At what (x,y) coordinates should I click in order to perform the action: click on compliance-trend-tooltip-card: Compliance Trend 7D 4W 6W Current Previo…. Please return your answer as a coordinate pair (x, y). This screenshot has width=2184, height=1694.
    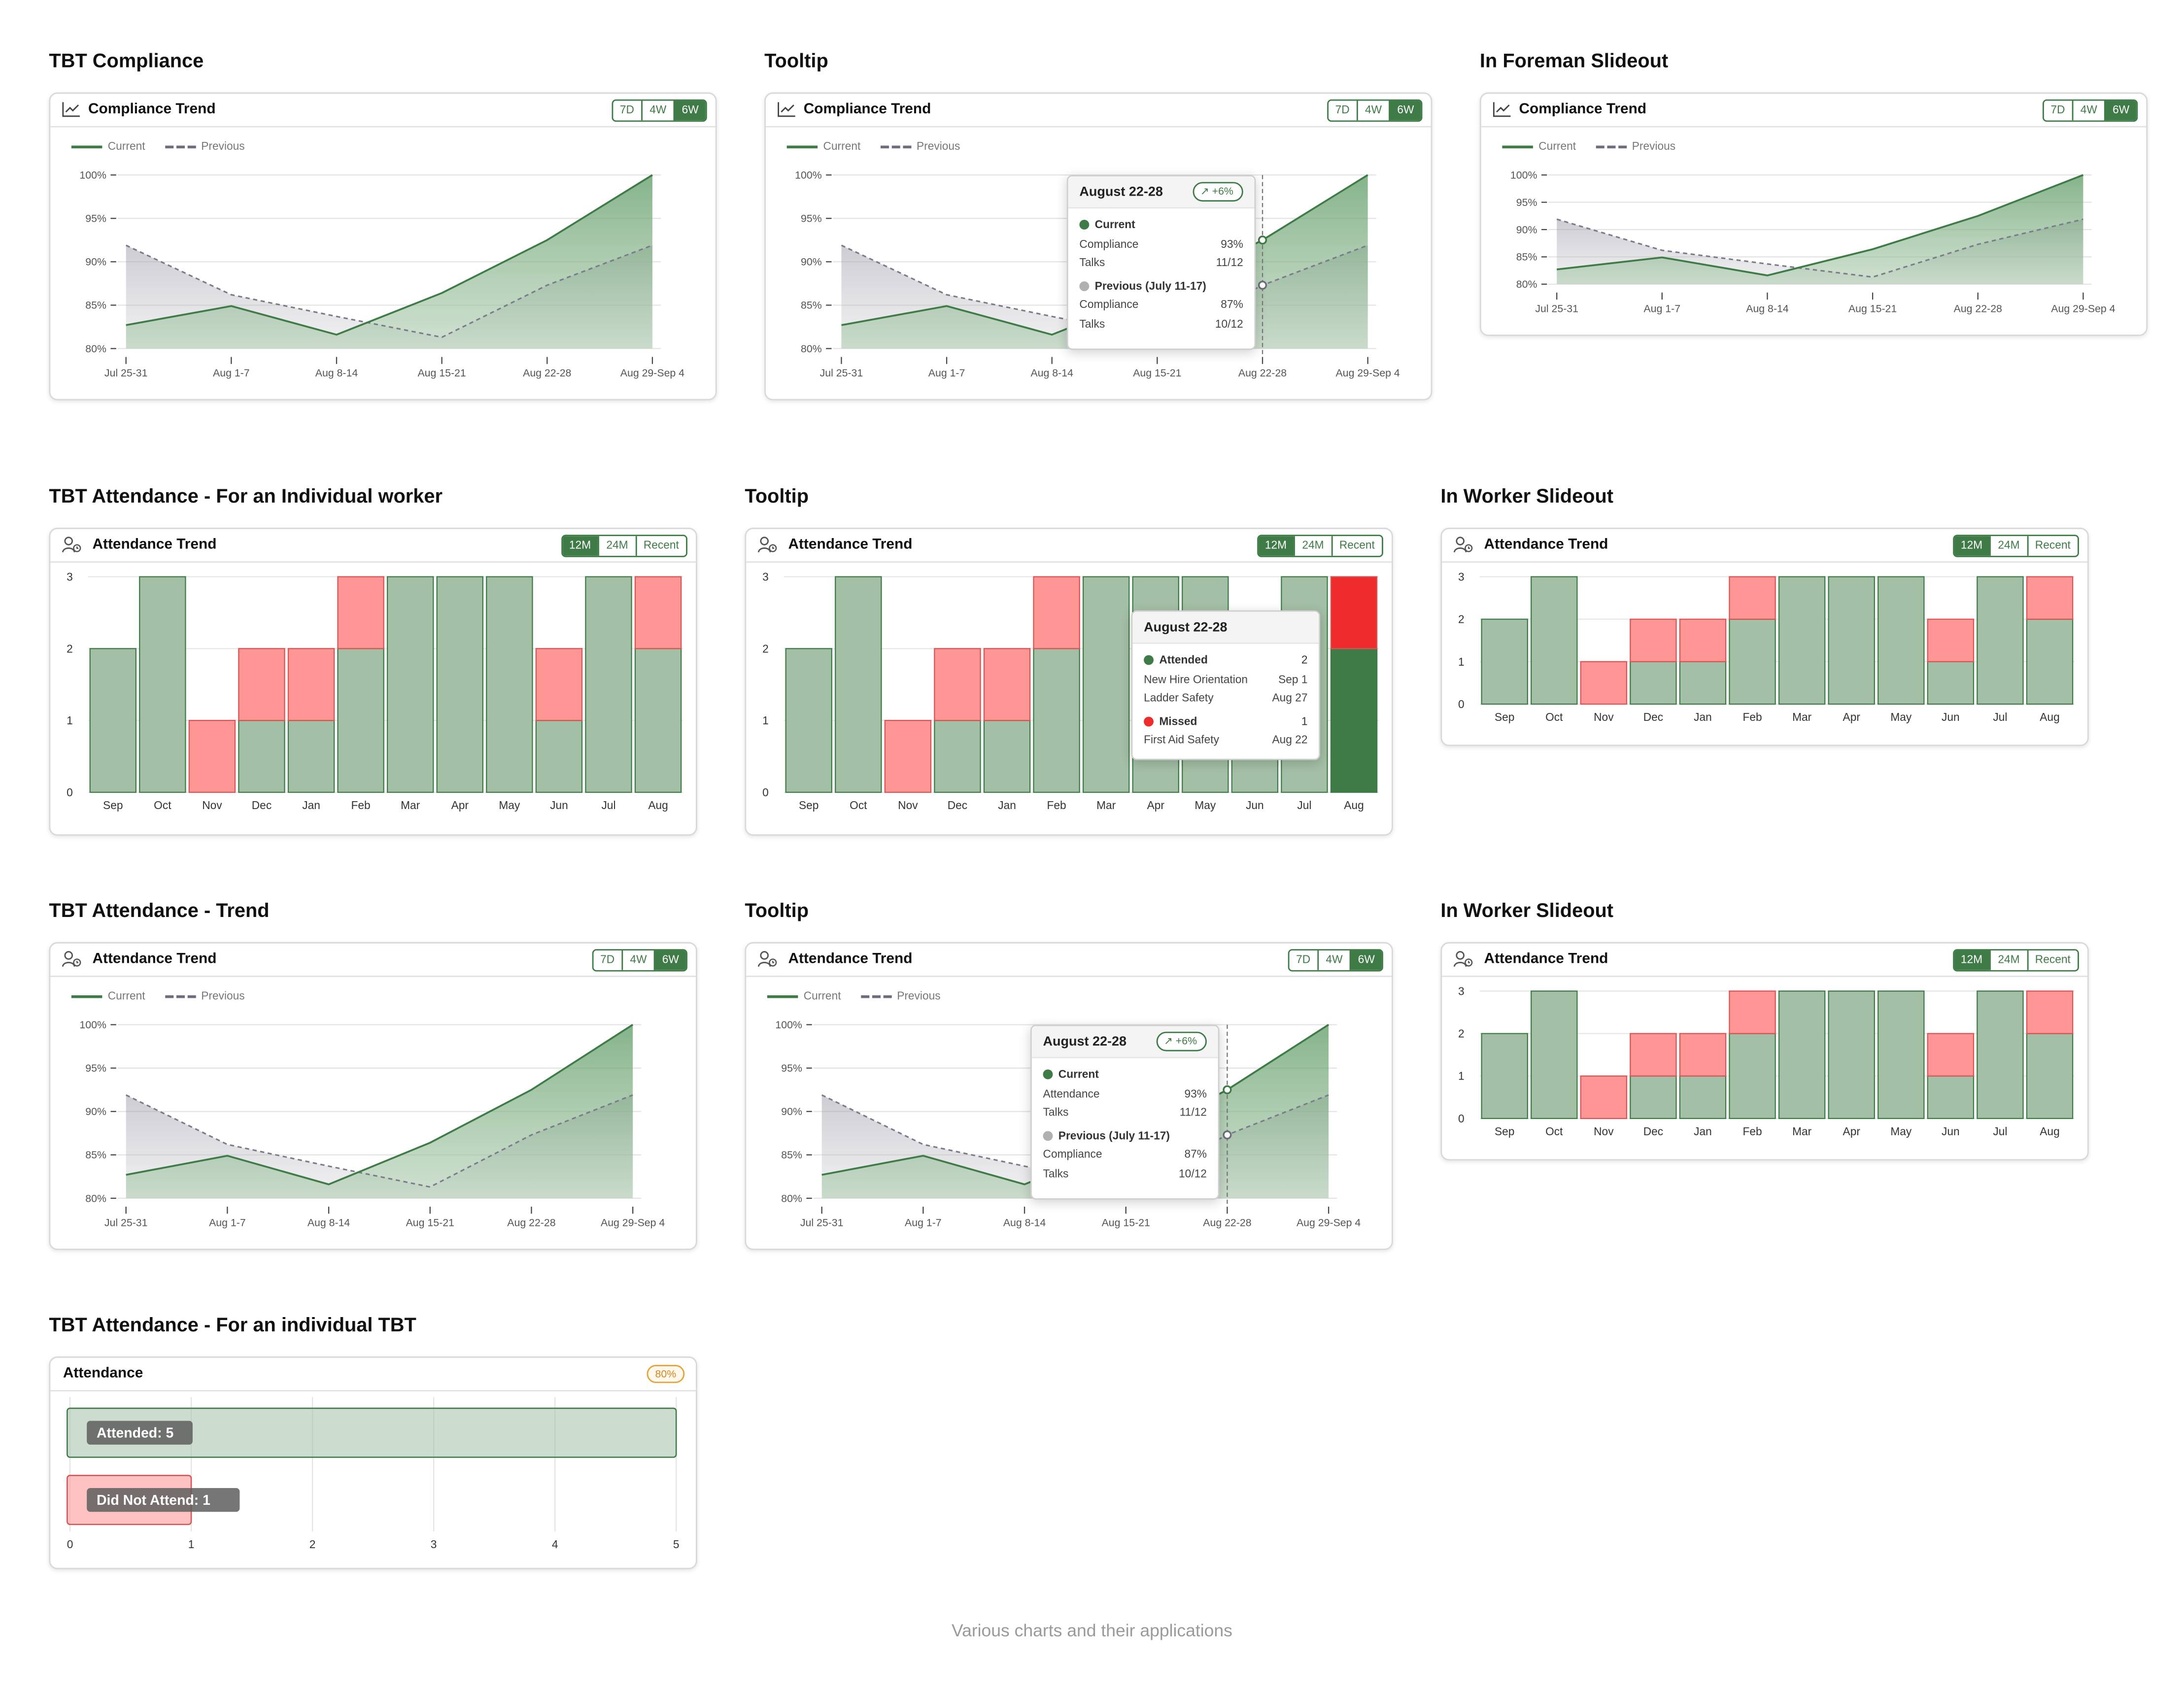
    Looking at the image, I should click on (1098, 246).